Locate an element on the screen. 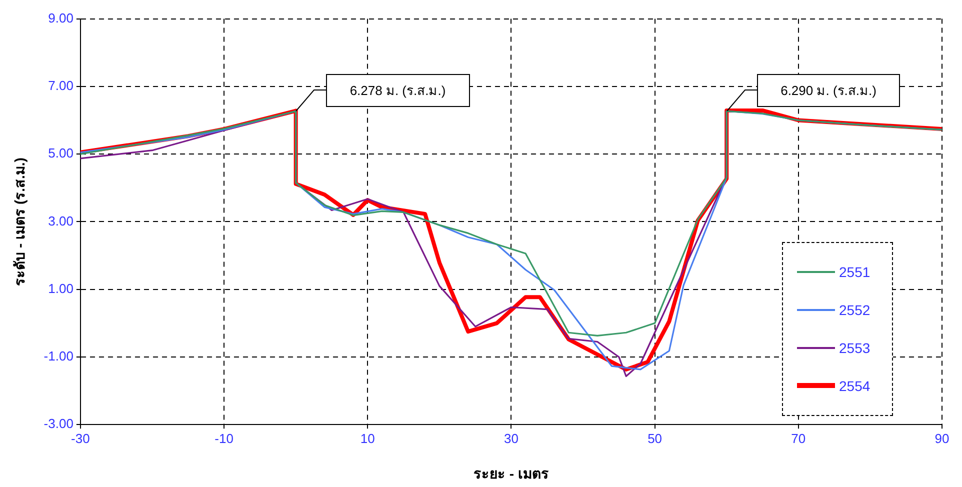 The image size is (962, 487). x-tick-label: 10 is located at coordinates (367, 438).